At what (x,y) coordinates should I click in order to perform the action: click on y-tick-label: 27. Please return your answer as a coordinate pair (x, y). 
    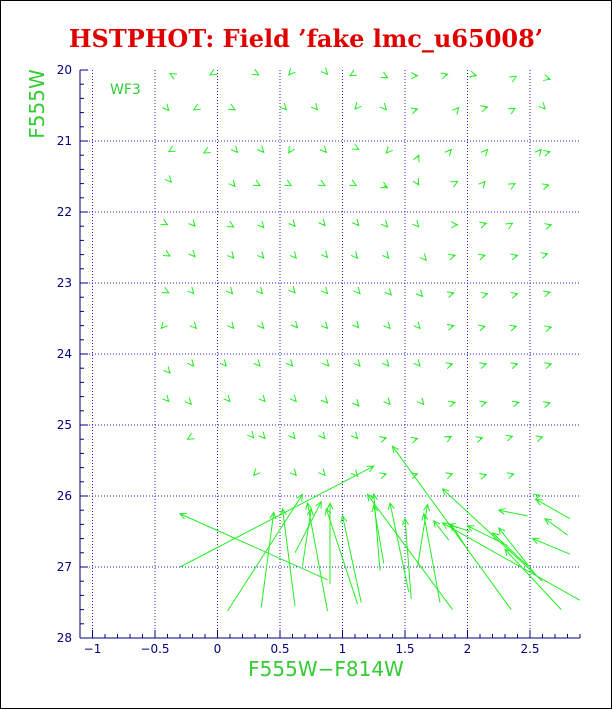
    Looking at the image, I should click on (64, 567).